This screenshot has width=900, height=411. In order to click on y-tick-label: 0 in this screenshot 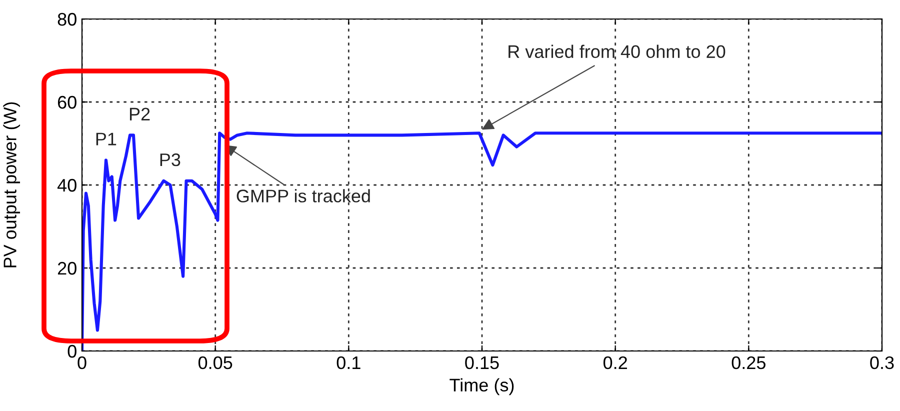, I will do `click(72, 351)`.